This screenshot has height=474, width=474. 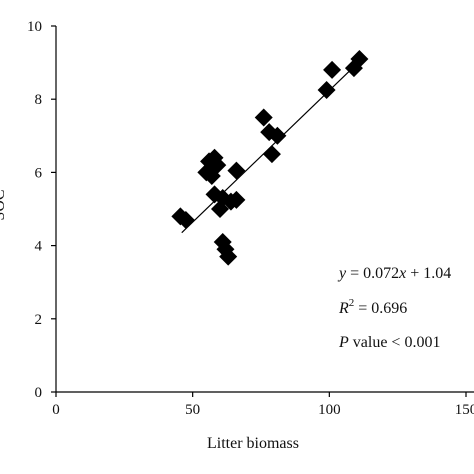 I want to click on y-axis-title: SOC, so click(x=4, y=204).